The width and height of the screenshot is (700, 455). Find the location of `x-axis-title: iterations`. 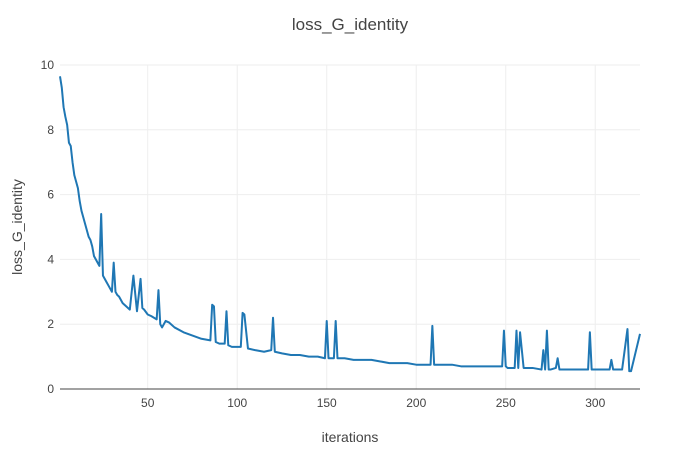

x-axis-title: iterations is located at coordinates (350, 437).